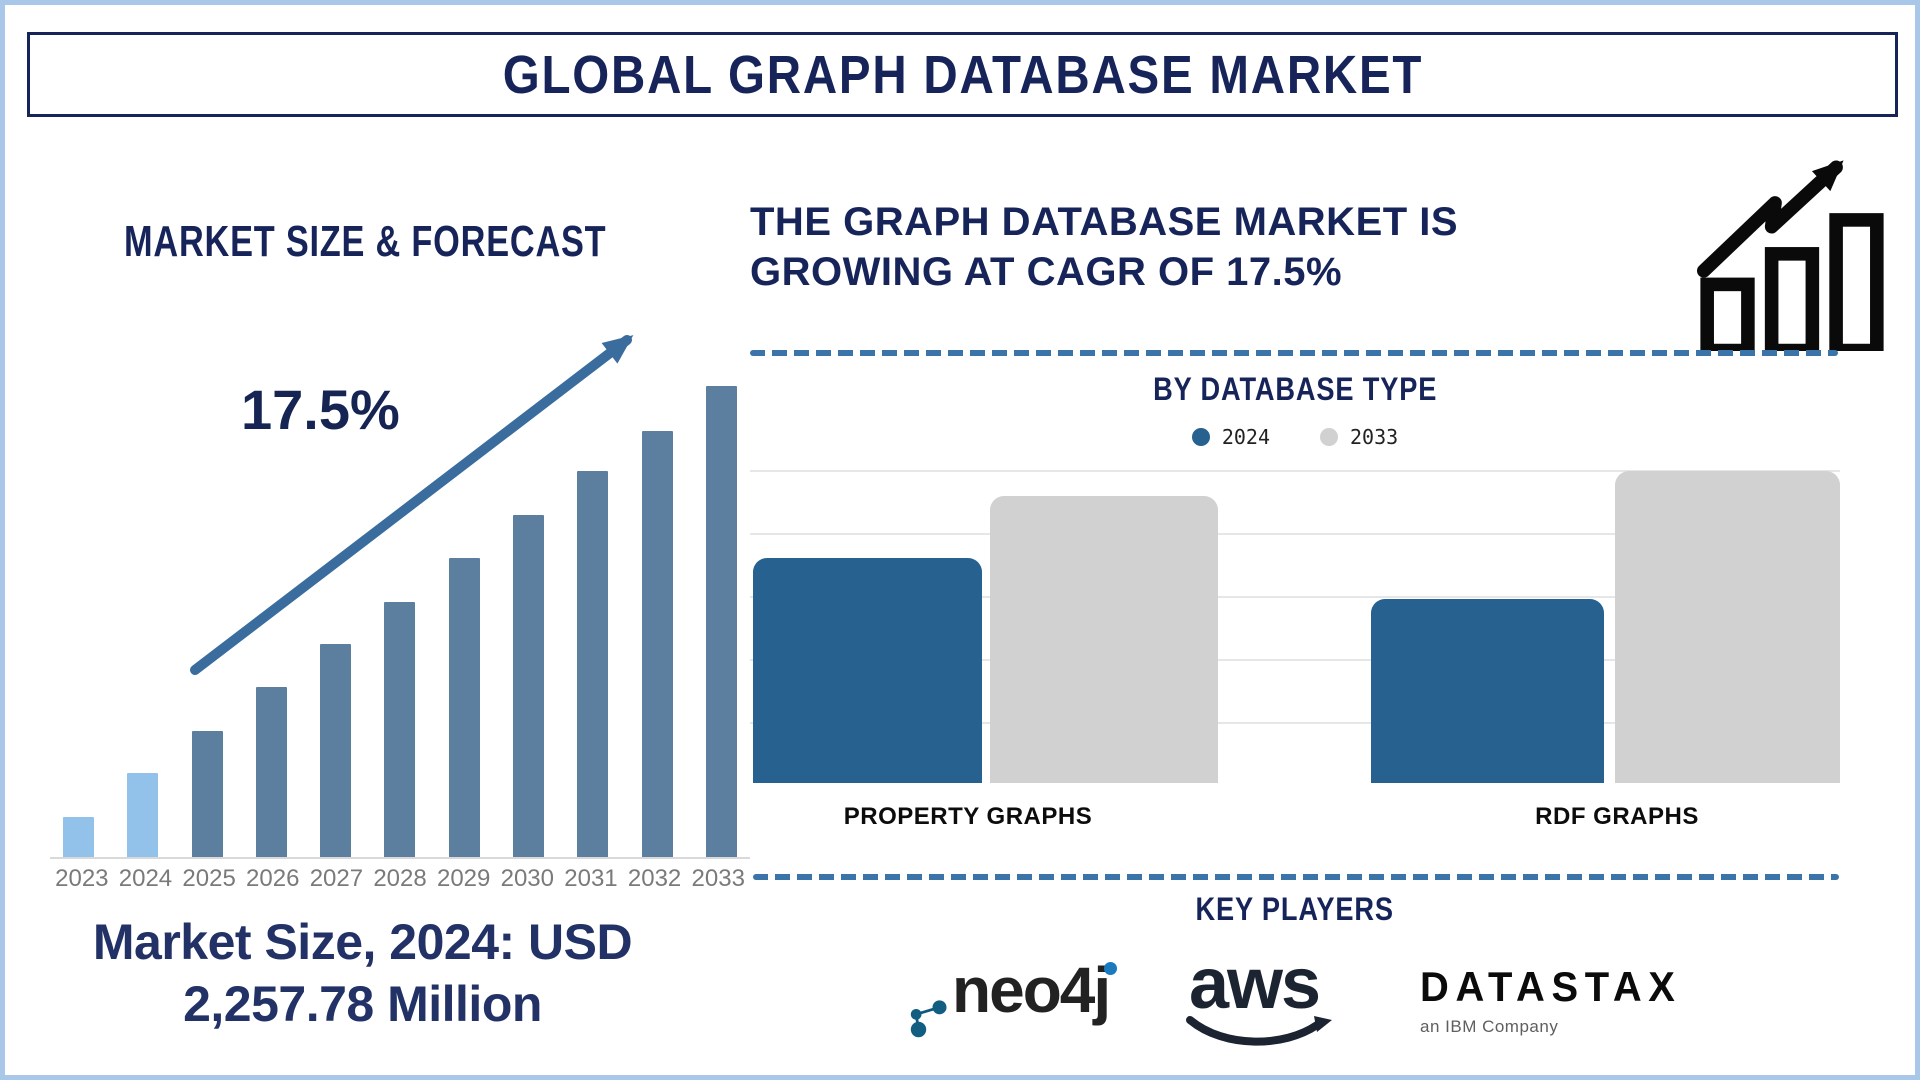 The width and height of the screenshot is (1920, 1080). I want to click on forecast-chart-title: MARKET SIZE & FORECAST, so click(365, 241).